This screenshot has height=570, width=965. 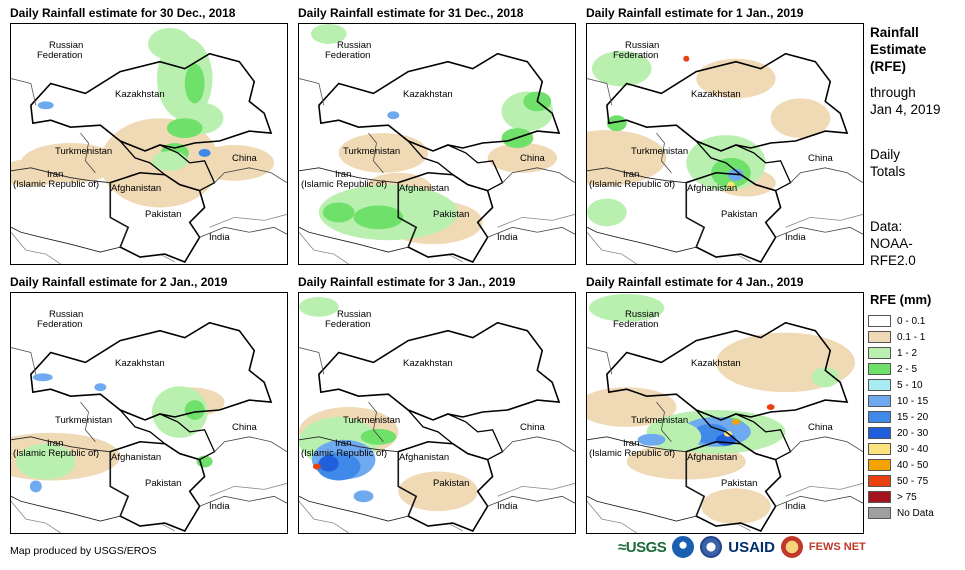 What do you see at coordinates (913, 465) in the screenshot?
I see `legend-label: 40 - 50` at bounding box center [913, 465].